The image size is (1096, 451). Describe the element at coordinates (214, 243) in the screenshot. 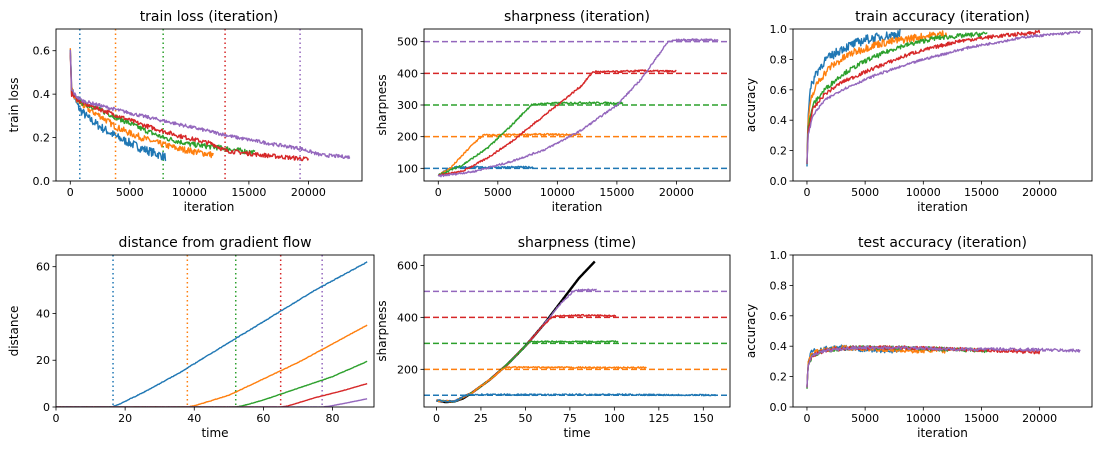

I see `chart-title: distance from gradient flow` at that location.